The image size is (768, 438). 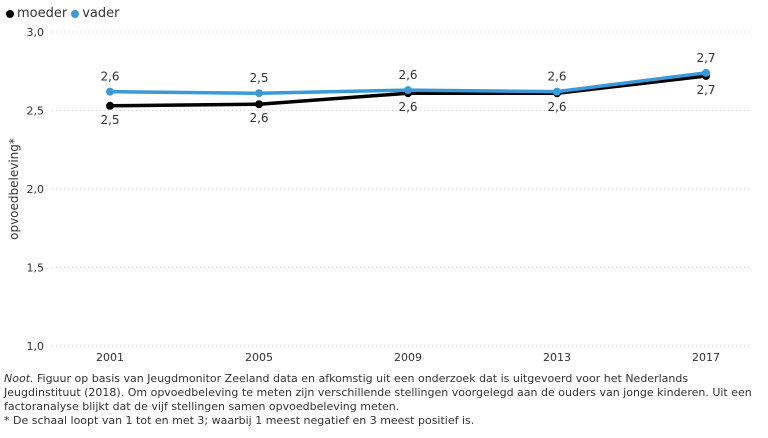 I want to click on y-axis-ticks: 1,0 1,5 2,0 2,5 3,0, so click(x=36, y=189).